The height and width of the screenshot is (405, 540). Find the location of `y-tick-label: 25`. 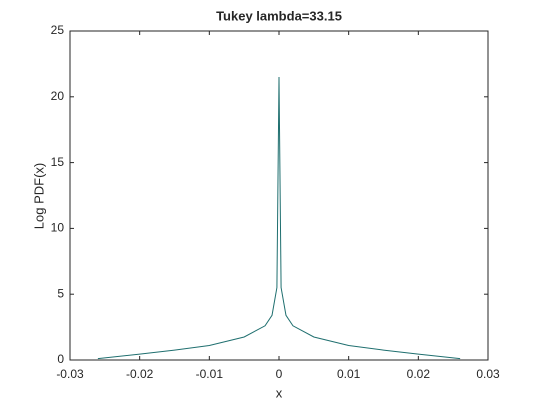

y-tick-label: 25 is located at coordinates (58, 30).